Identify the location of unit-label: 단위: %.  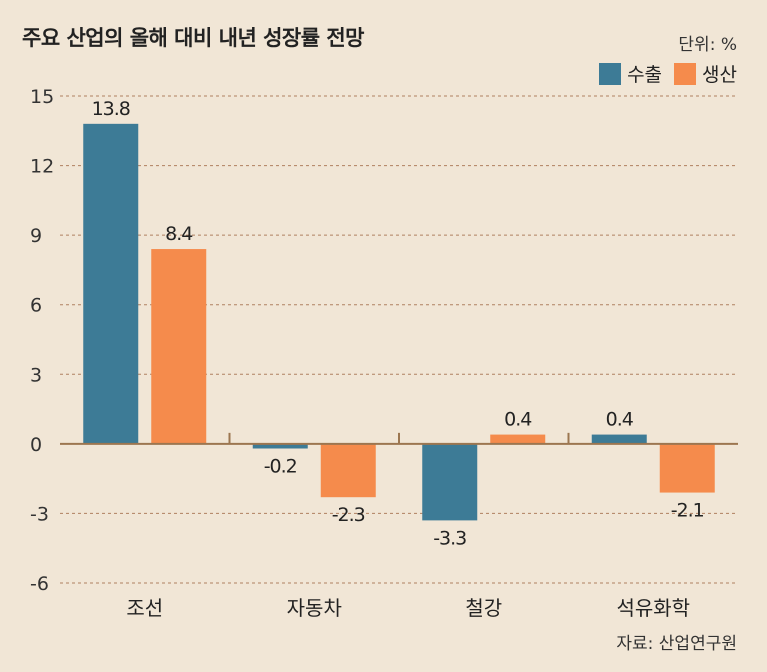
(707, 45).